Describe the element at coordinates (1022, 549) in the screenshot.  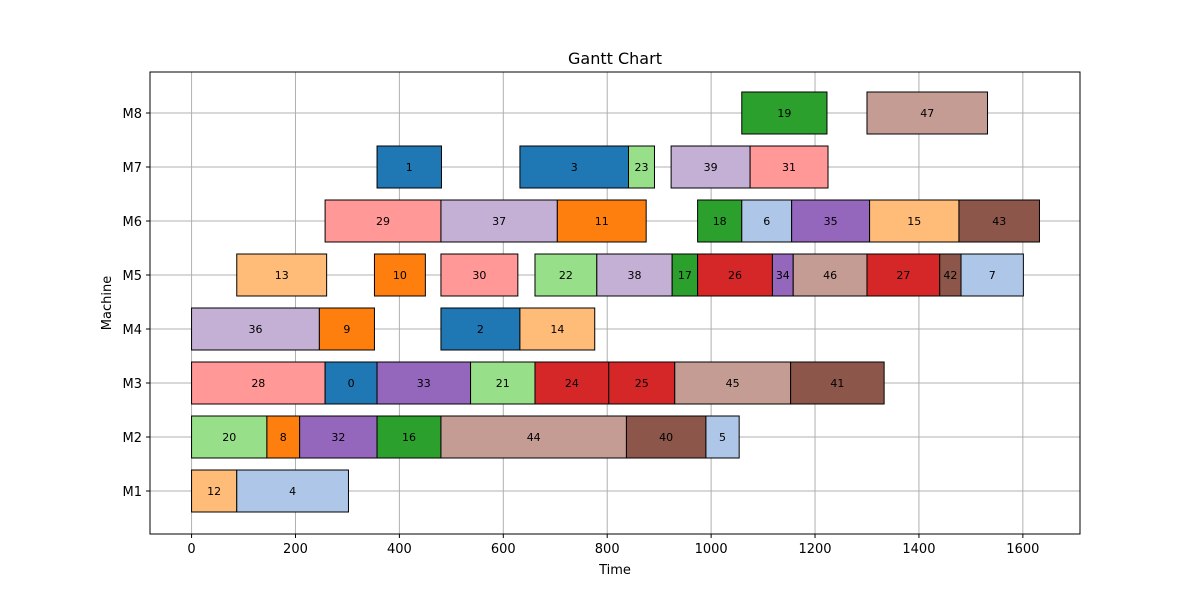
I see `x-tick-label: 1600` at that location.